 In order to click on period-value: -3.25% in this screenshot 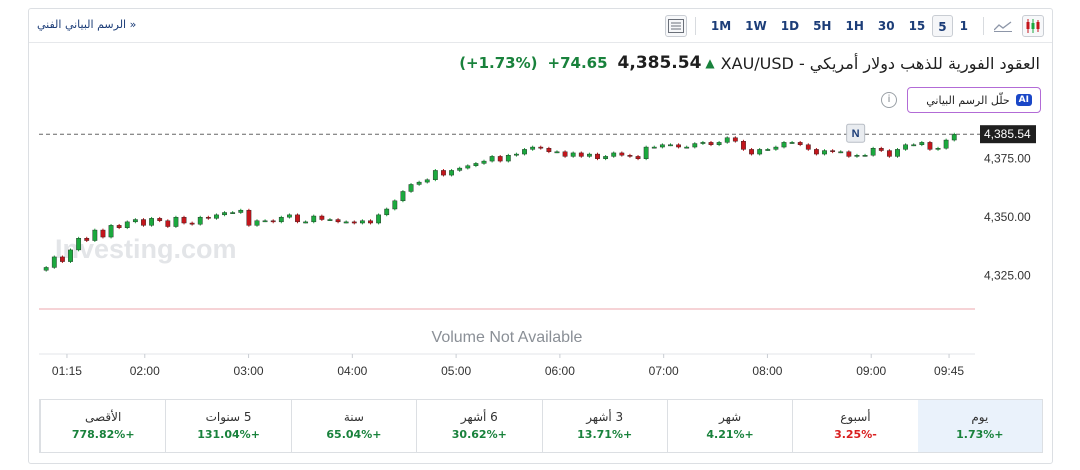, I will do `click(855, 434)`.